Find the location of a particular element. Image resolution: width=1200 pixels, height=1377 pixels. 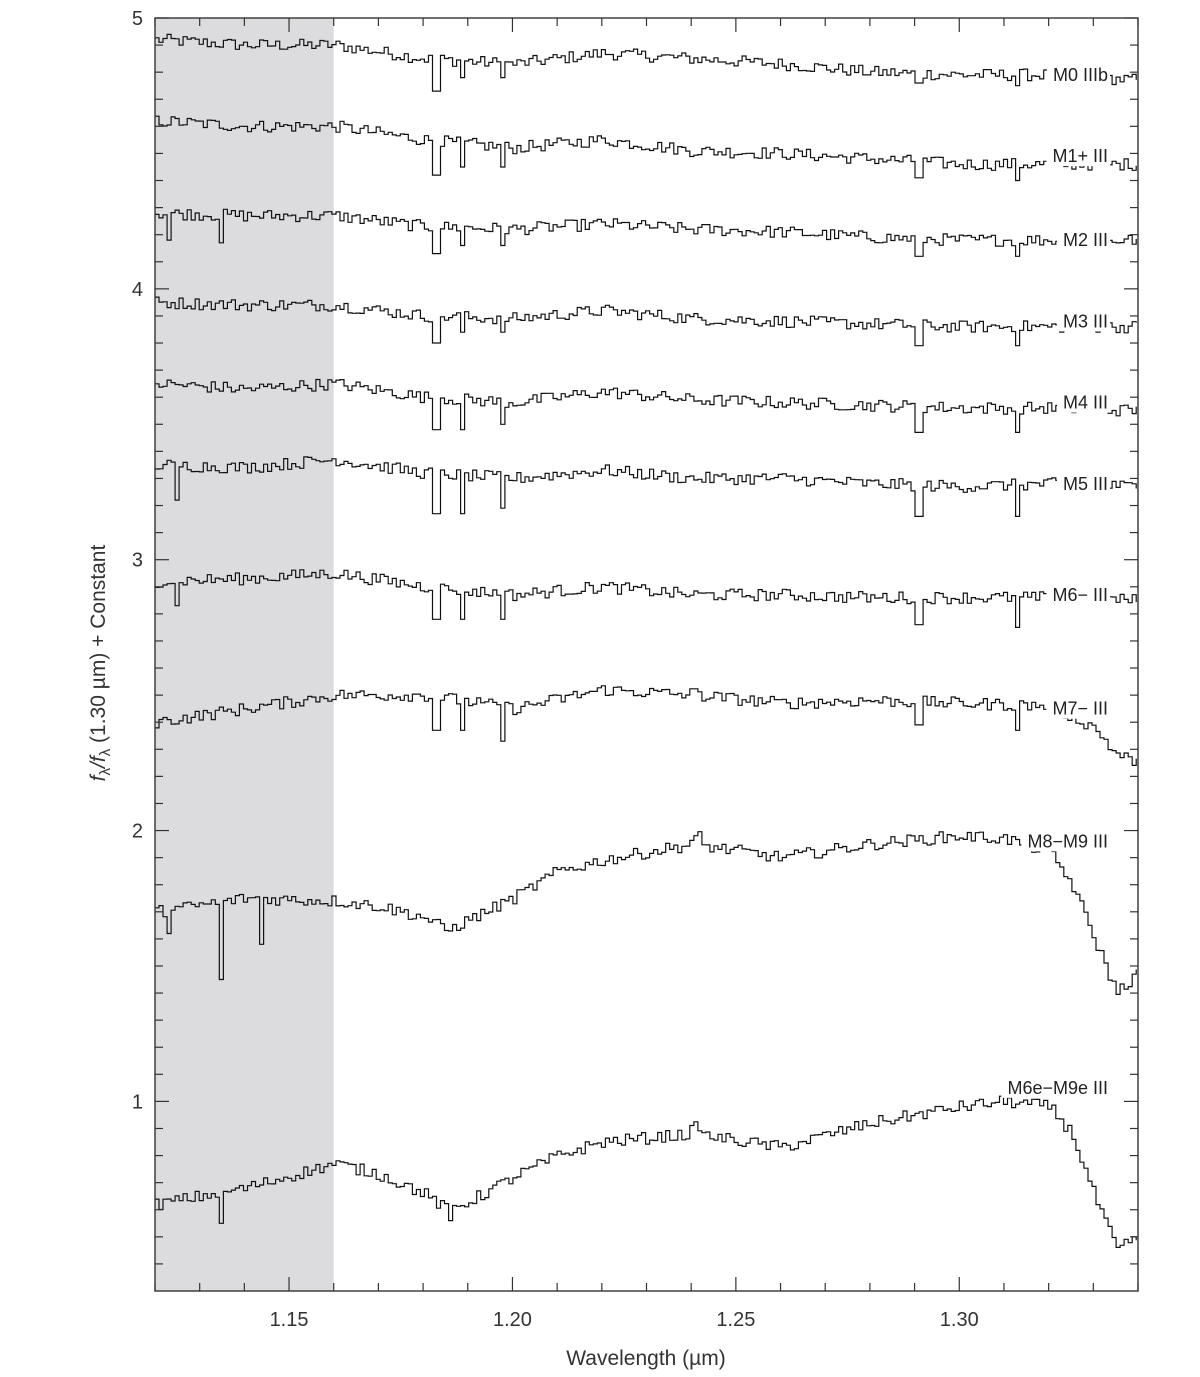

y-axis-title: fλ/fλ (1.30 µm) + Constant is located at coordinates (100, 663).